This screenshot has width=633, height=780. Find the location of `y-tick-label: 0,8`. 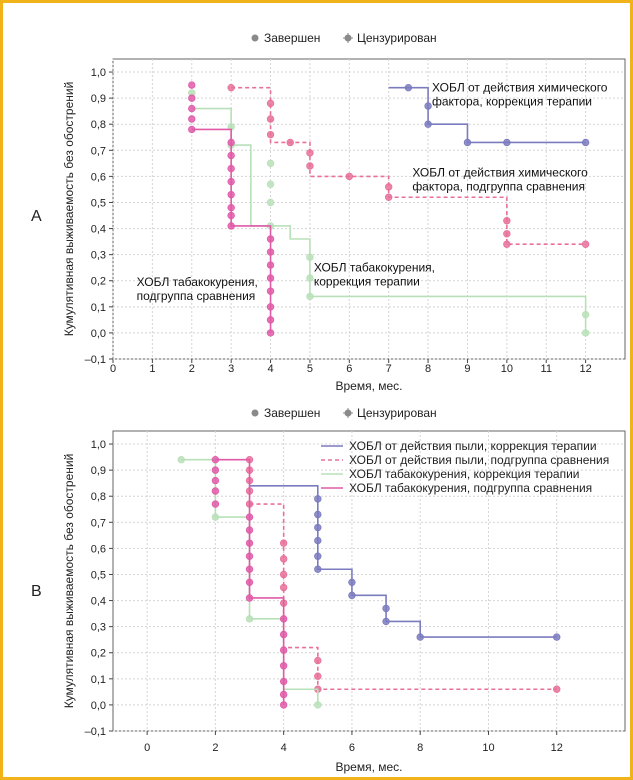

y-tick-label: 0,8 is located at coordinates (98, 497).